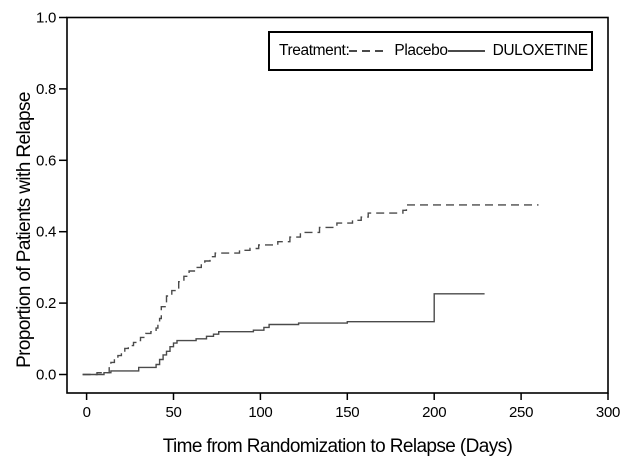 This screenshot has width=628, height=476. What do you see at coordinates (46, 89) in the screenshot?
I see `y-tick-label: 0.8` at bounding box center [46, 89].